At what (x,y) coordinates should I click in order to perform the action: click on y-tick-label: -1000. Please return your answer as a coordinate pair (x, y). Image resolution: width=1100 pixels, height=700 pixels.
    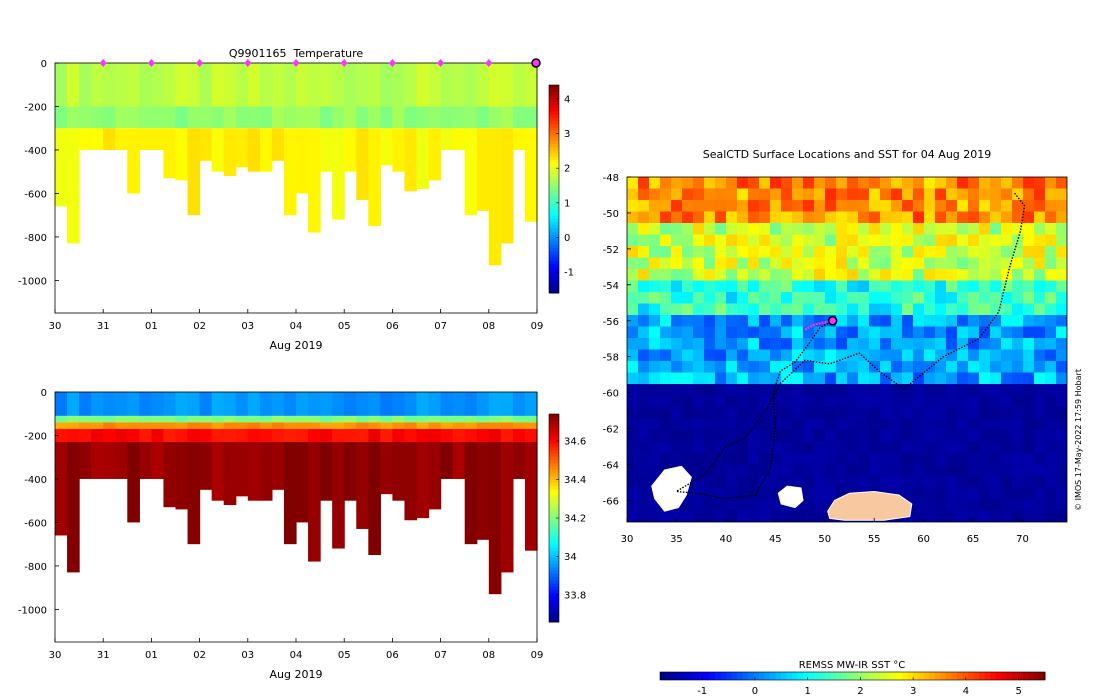
    Looking at the image, I should click on (32, 281).